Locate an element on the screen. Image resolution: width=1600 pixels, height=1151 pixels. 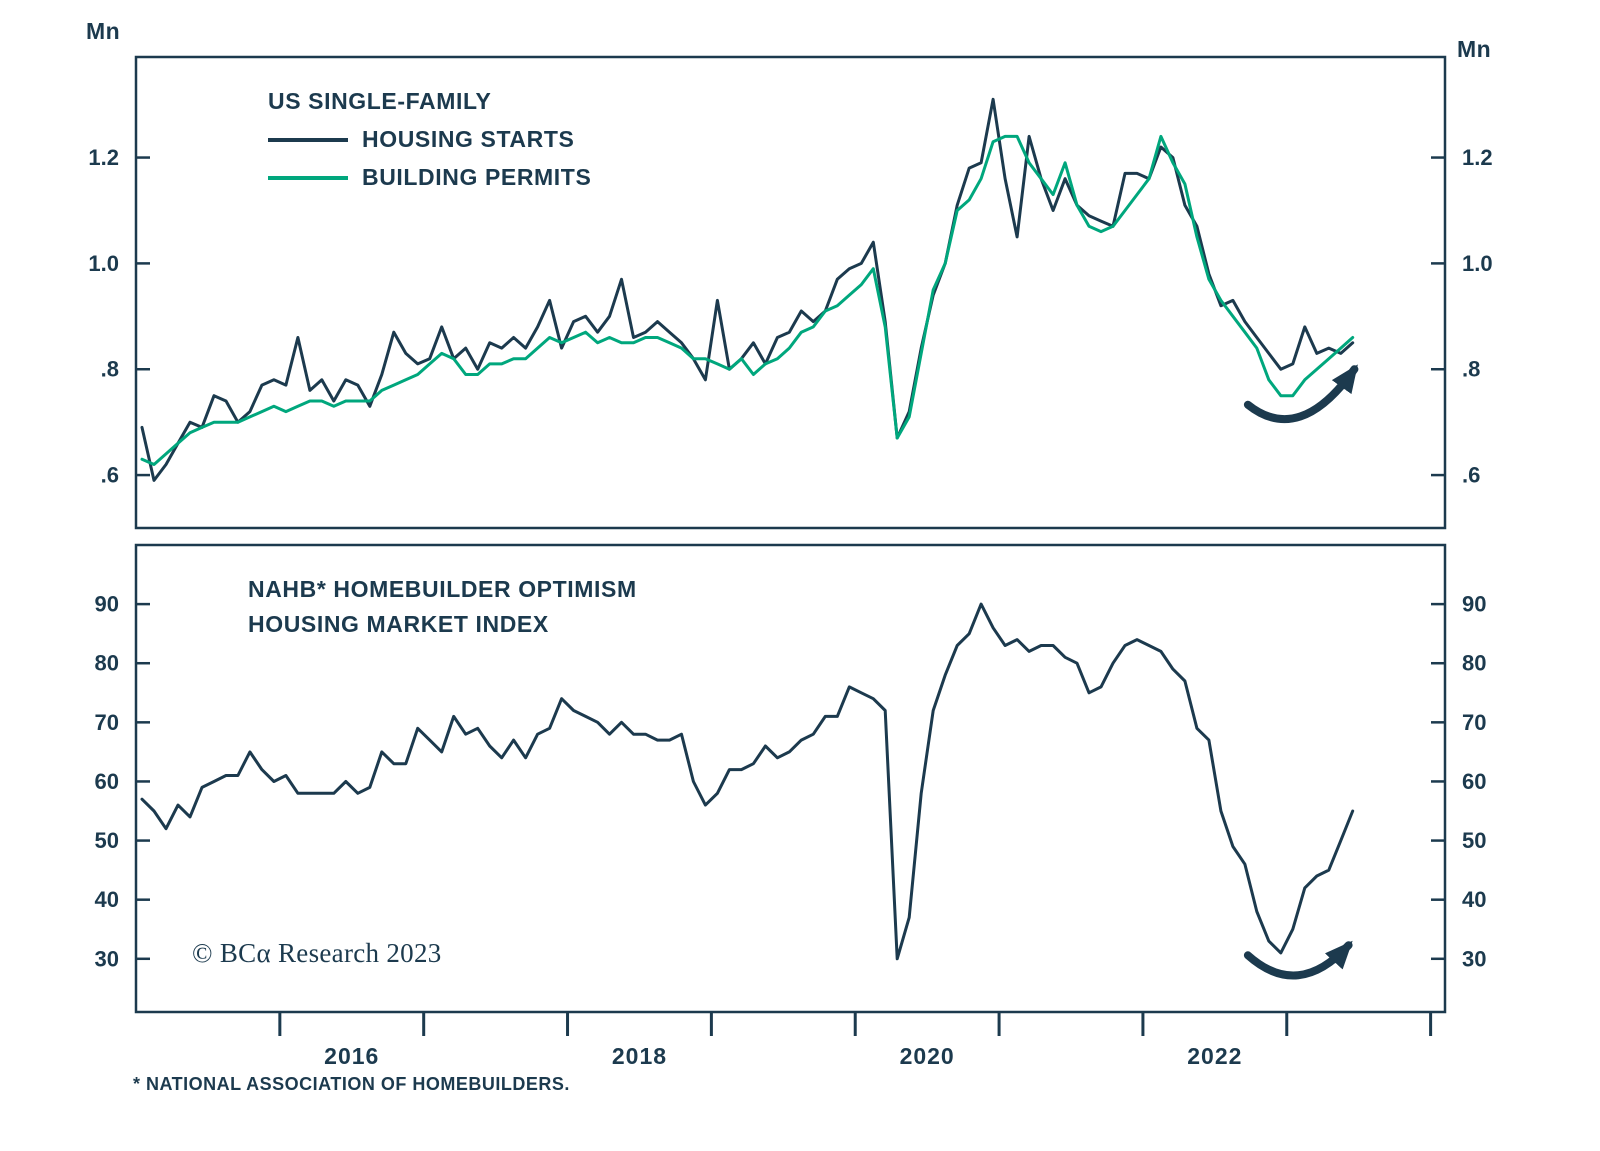
legend-item-housing-starts: HOUSING STARTS is located at coordinates (429, 139).